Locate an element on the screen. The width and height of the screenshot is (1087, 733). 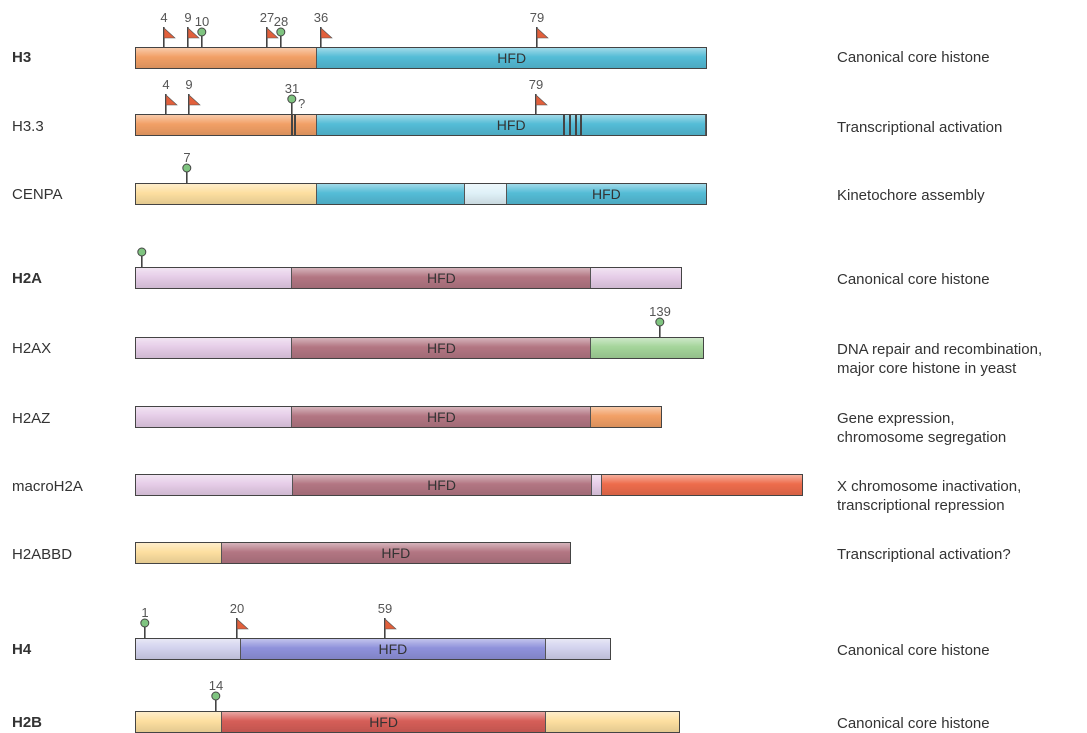
row-label-h2a: H2A is located at coordinates (27, 278).